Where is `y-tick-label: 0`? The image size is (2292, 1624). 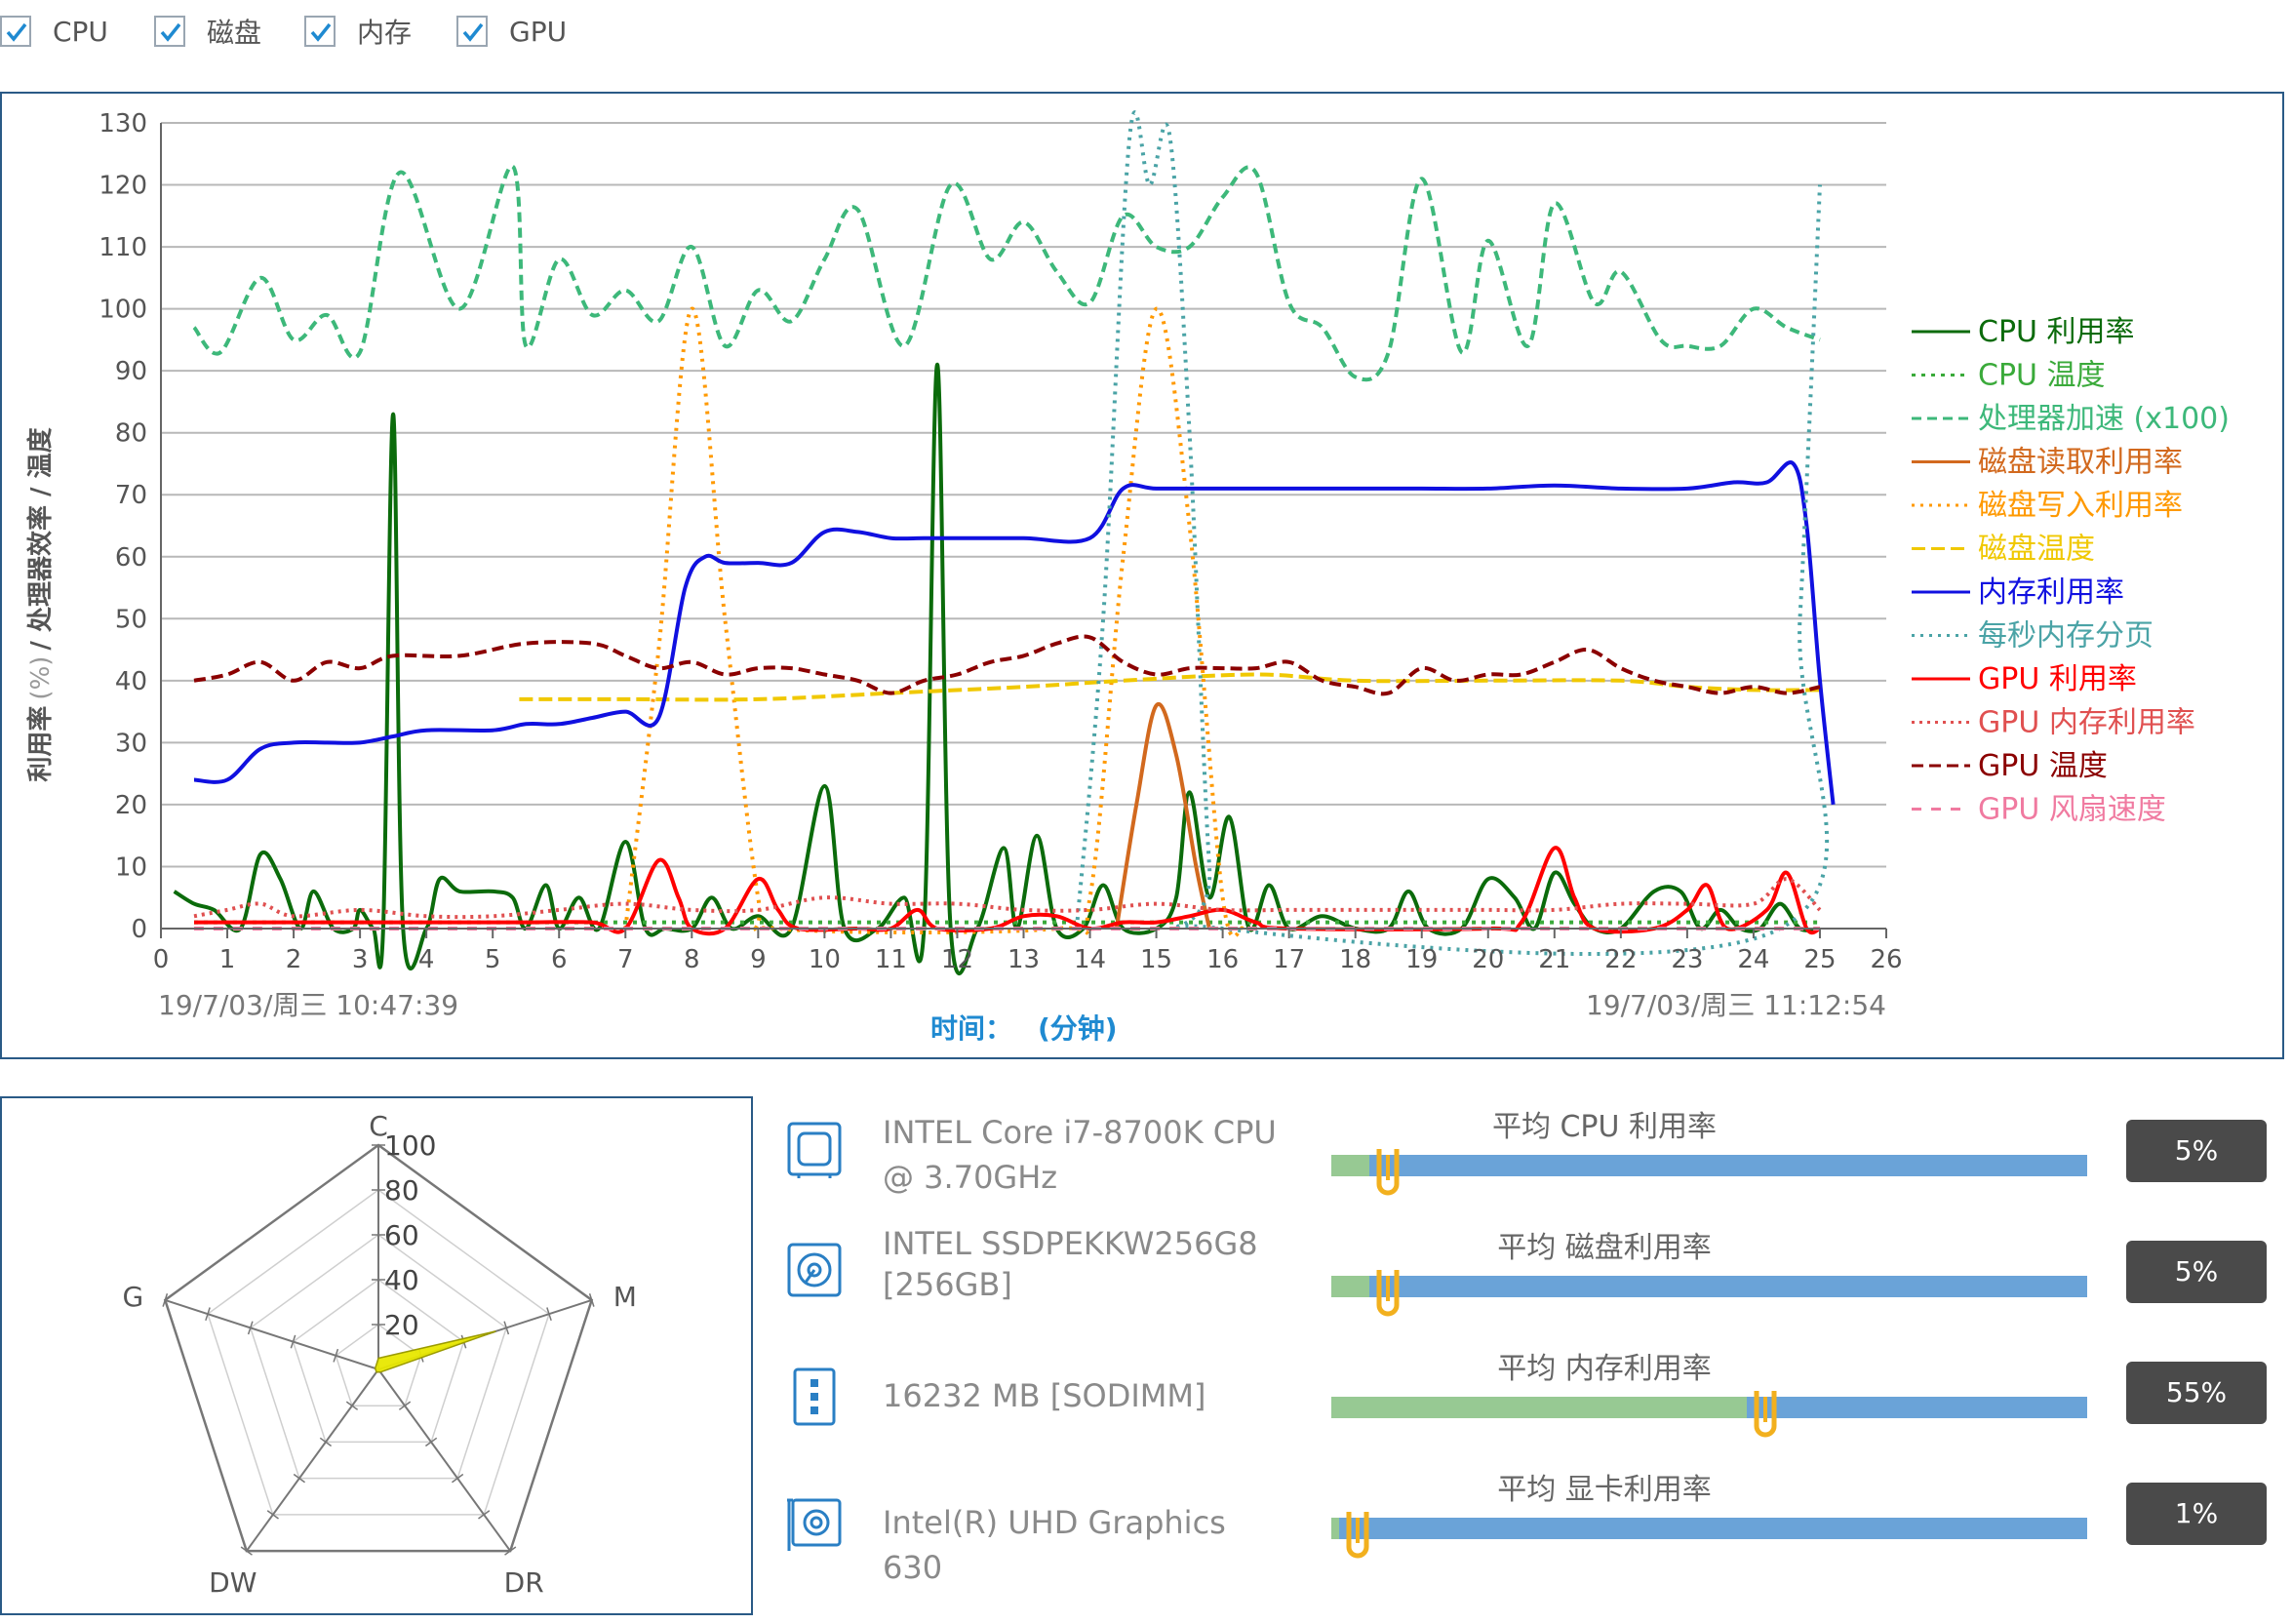
y-tick-label: 0 is located at coordinates (139, 930).